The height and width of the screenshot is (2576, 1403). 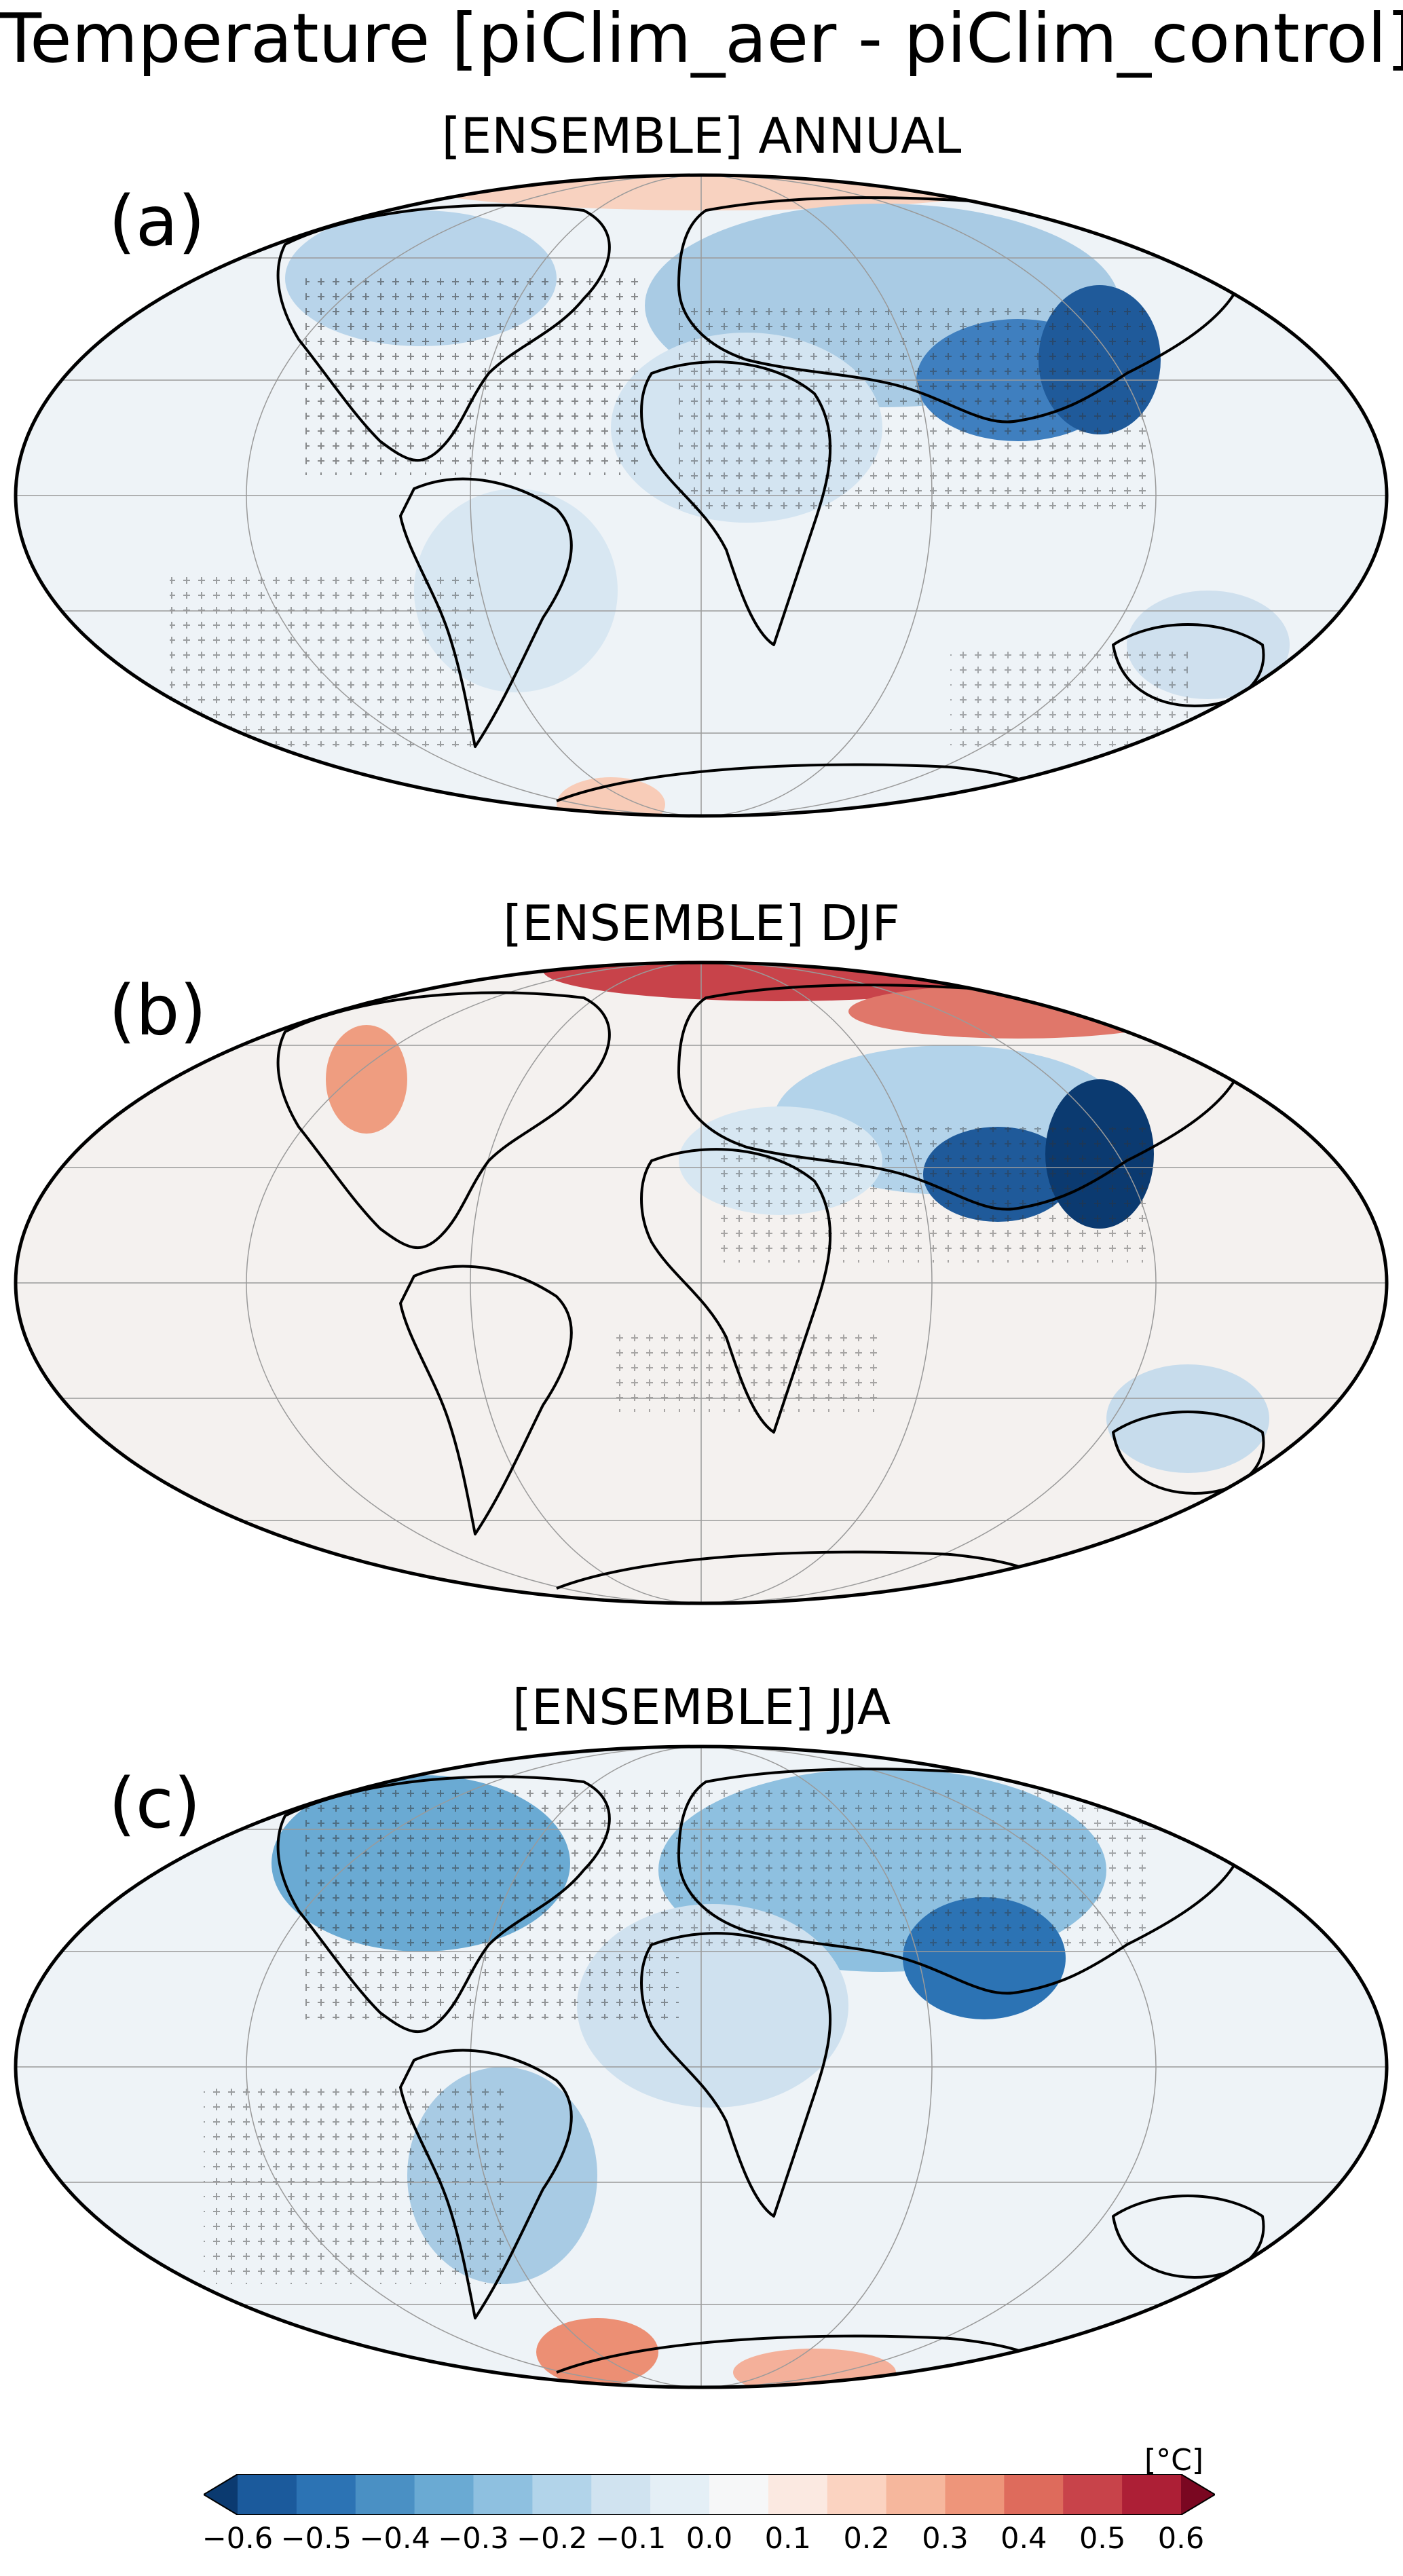 I want to click on colorbar-tick-label: 0.4, so click(x=1024, y=2539).